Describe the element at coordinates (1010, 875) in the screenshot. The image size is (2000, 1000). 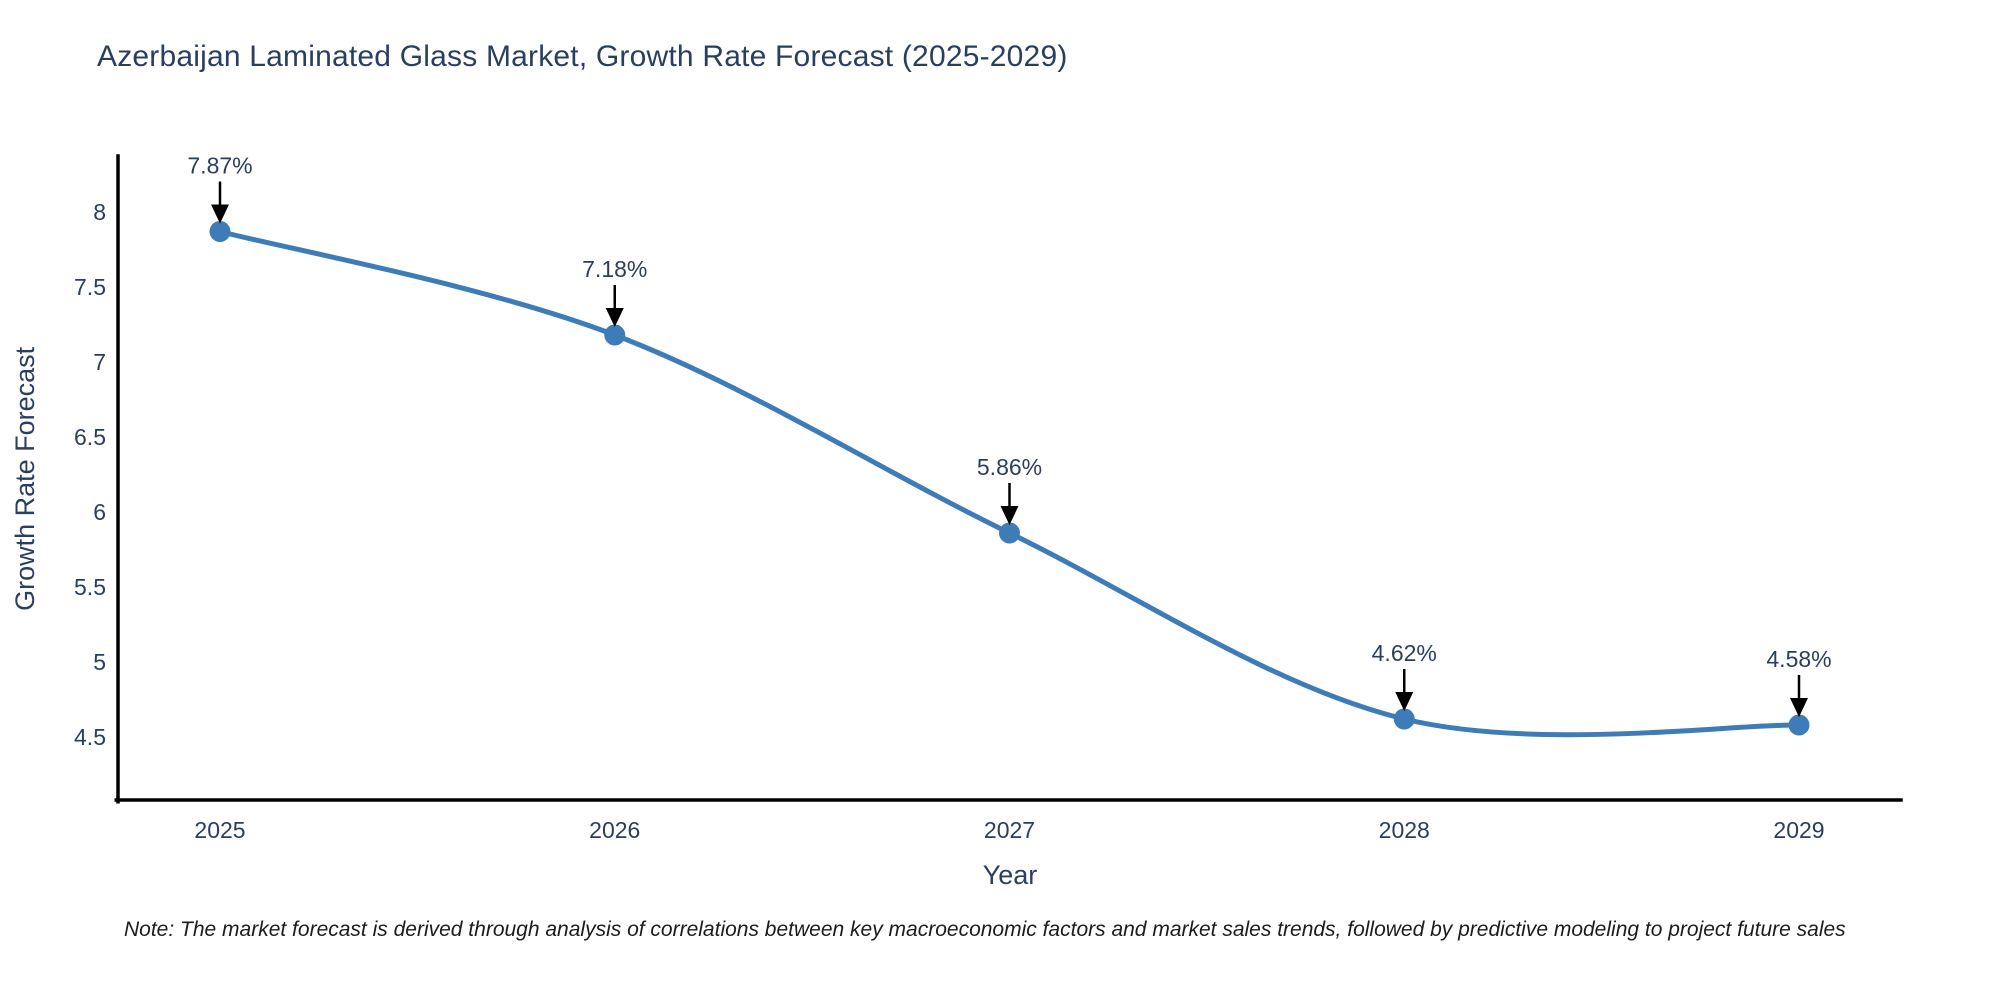
I see `x-axis-title: Year` at that location.